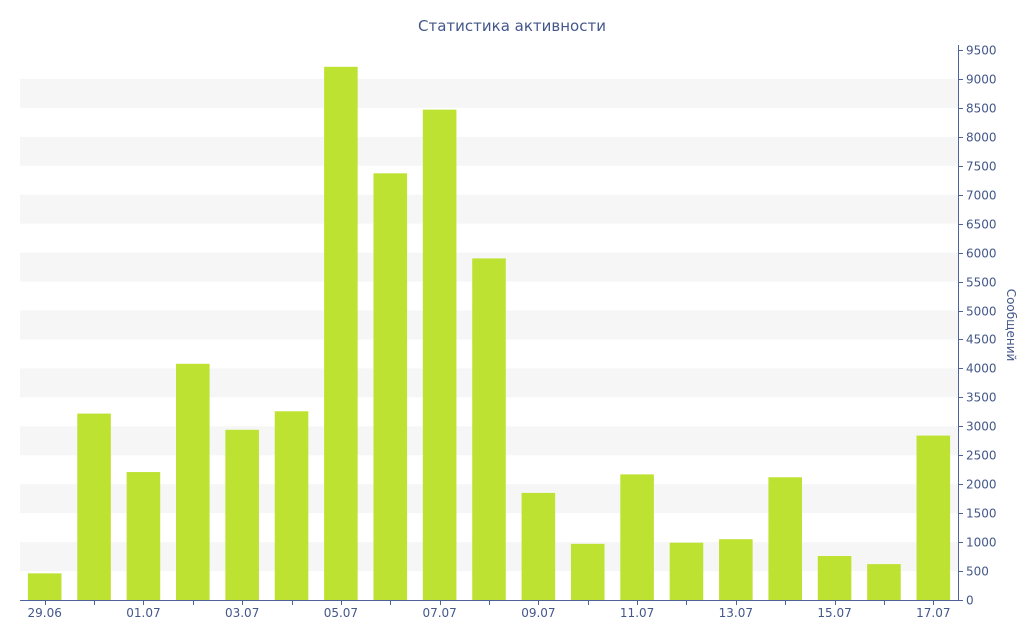  What do you see at coordinates (933, 613) in the screenshot?
I see `x-tick-label: 17.07` at bounding box center [933, 613].